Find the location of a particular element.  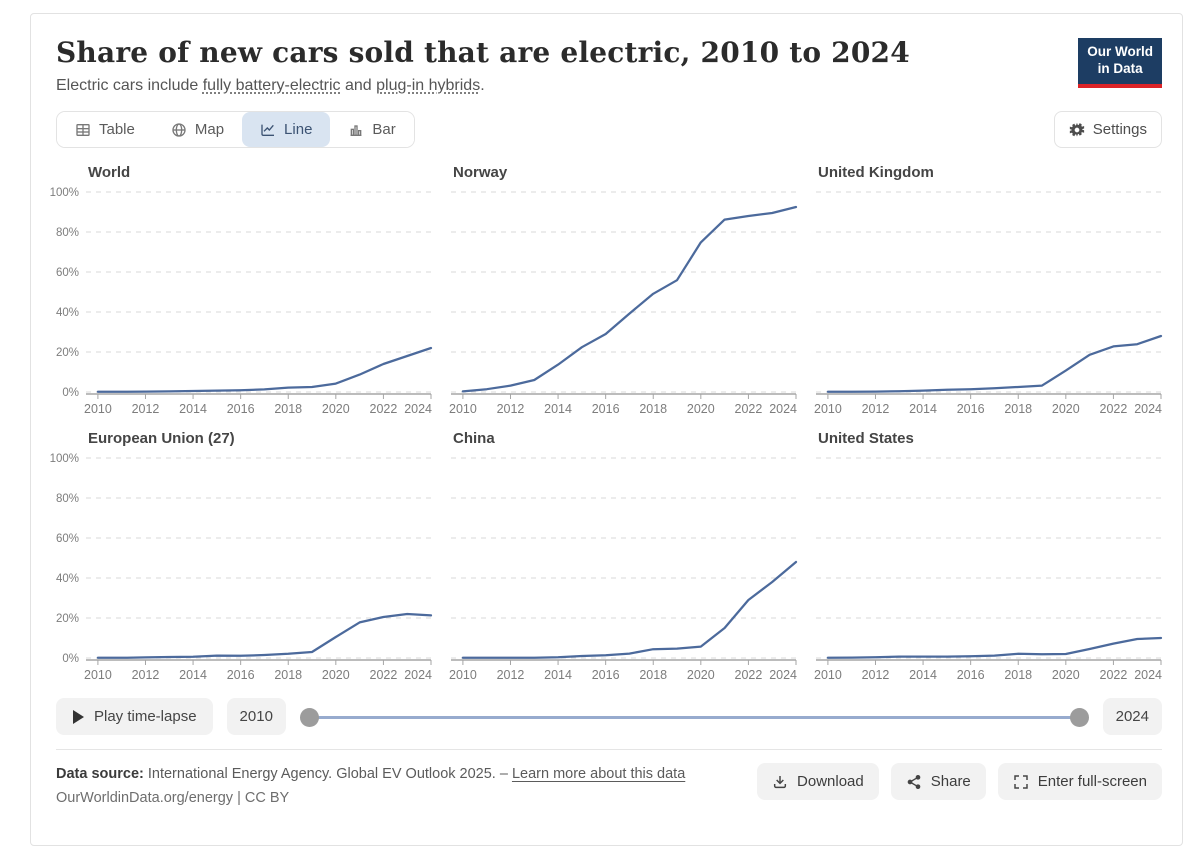

facet-title: China is located at coordinates (474, 438).